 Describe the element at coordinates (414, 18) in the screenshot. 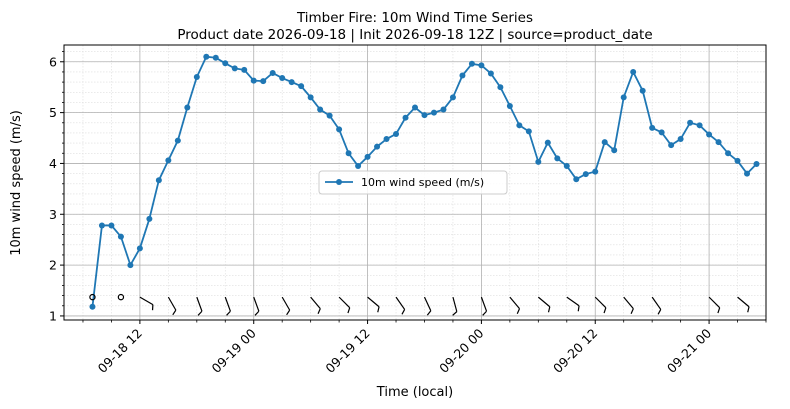

I see `chart-title: Timber Fire: 10m Wind Time Series` at that location.